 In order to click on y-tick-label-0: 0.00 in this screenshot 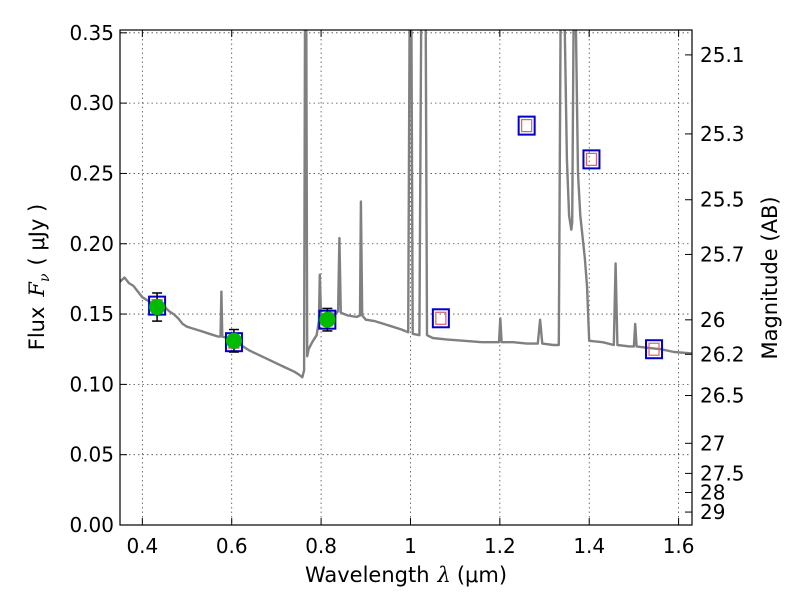, I will do `click(91, 525)`.